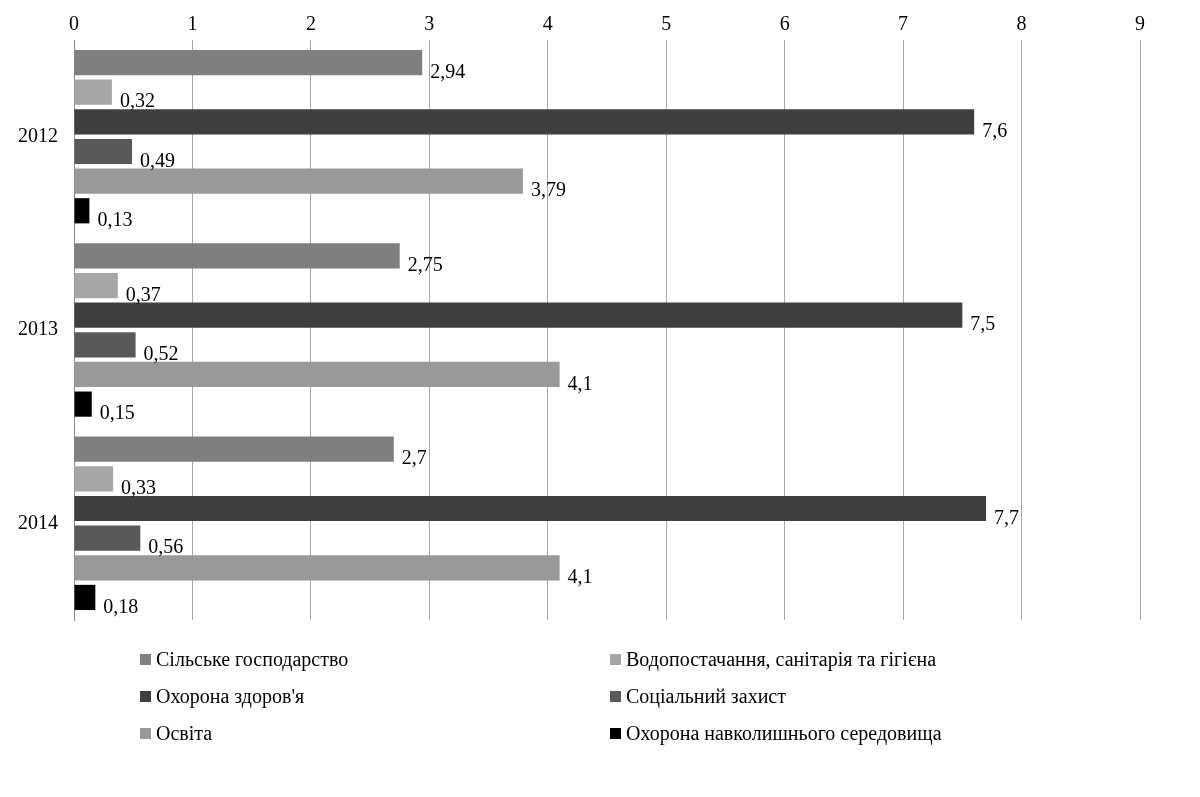  I want to click on x-tick-label: 4, so click(547, 23).